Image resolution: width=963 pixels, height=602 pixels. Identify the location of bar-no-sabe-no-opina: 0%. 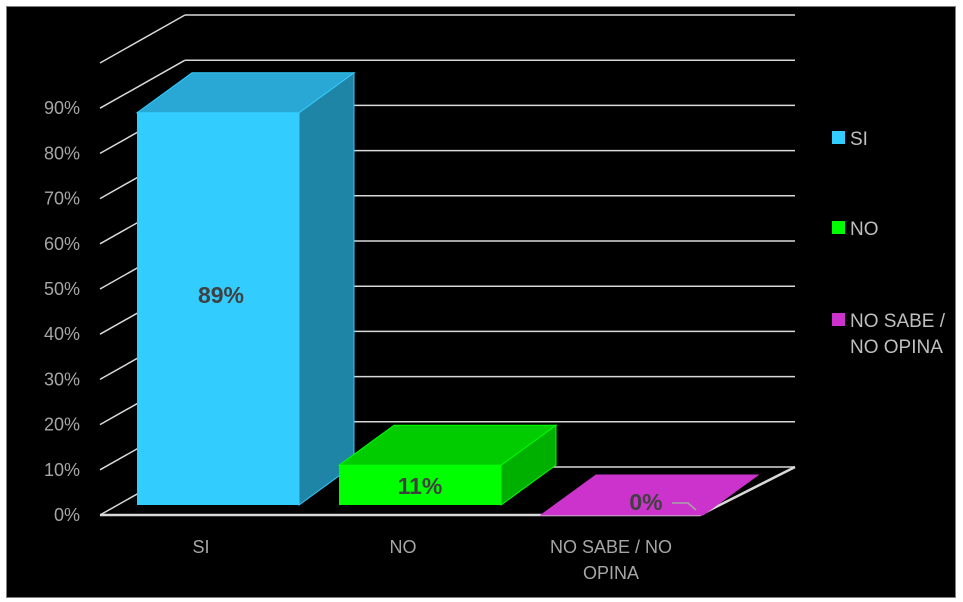
(649, 495).